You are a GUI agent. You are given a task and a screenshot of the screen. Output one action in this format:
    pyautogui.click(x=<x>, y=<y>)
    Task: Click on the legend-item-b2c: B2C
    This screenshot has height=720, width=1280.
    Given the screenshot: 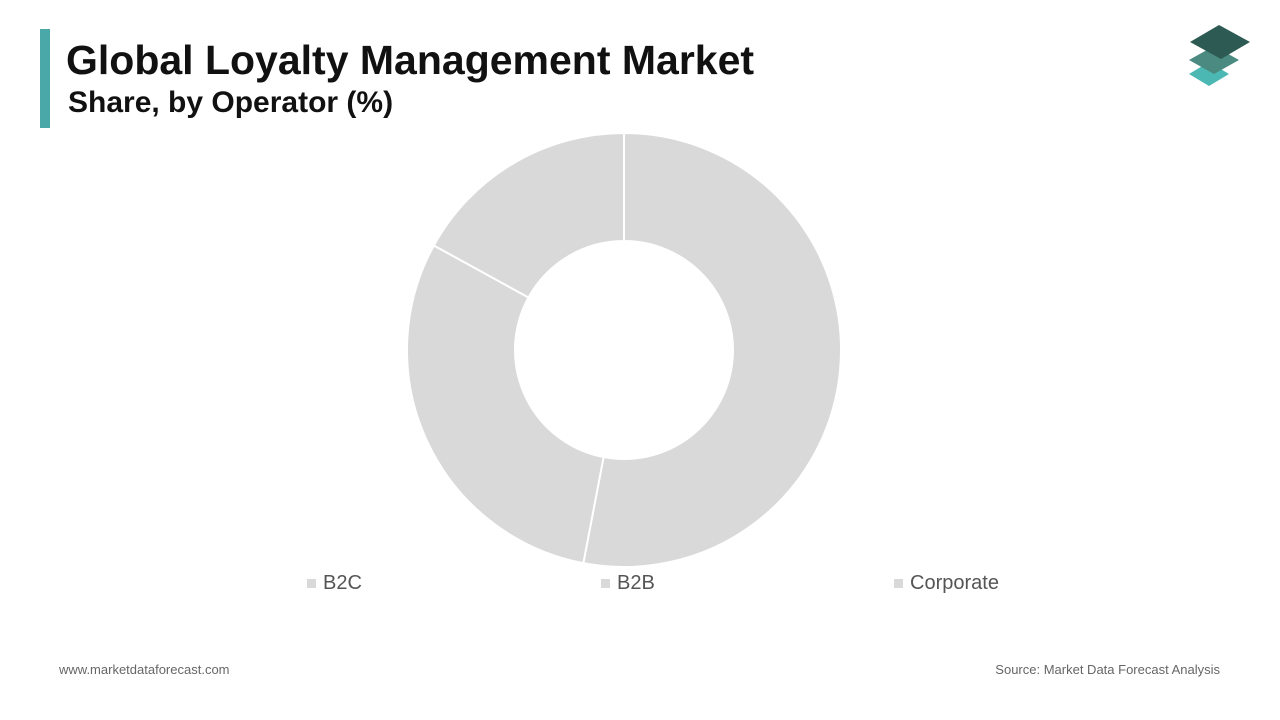 What is the action you would take?
    pyautogui.click(x=334, y=583)
    